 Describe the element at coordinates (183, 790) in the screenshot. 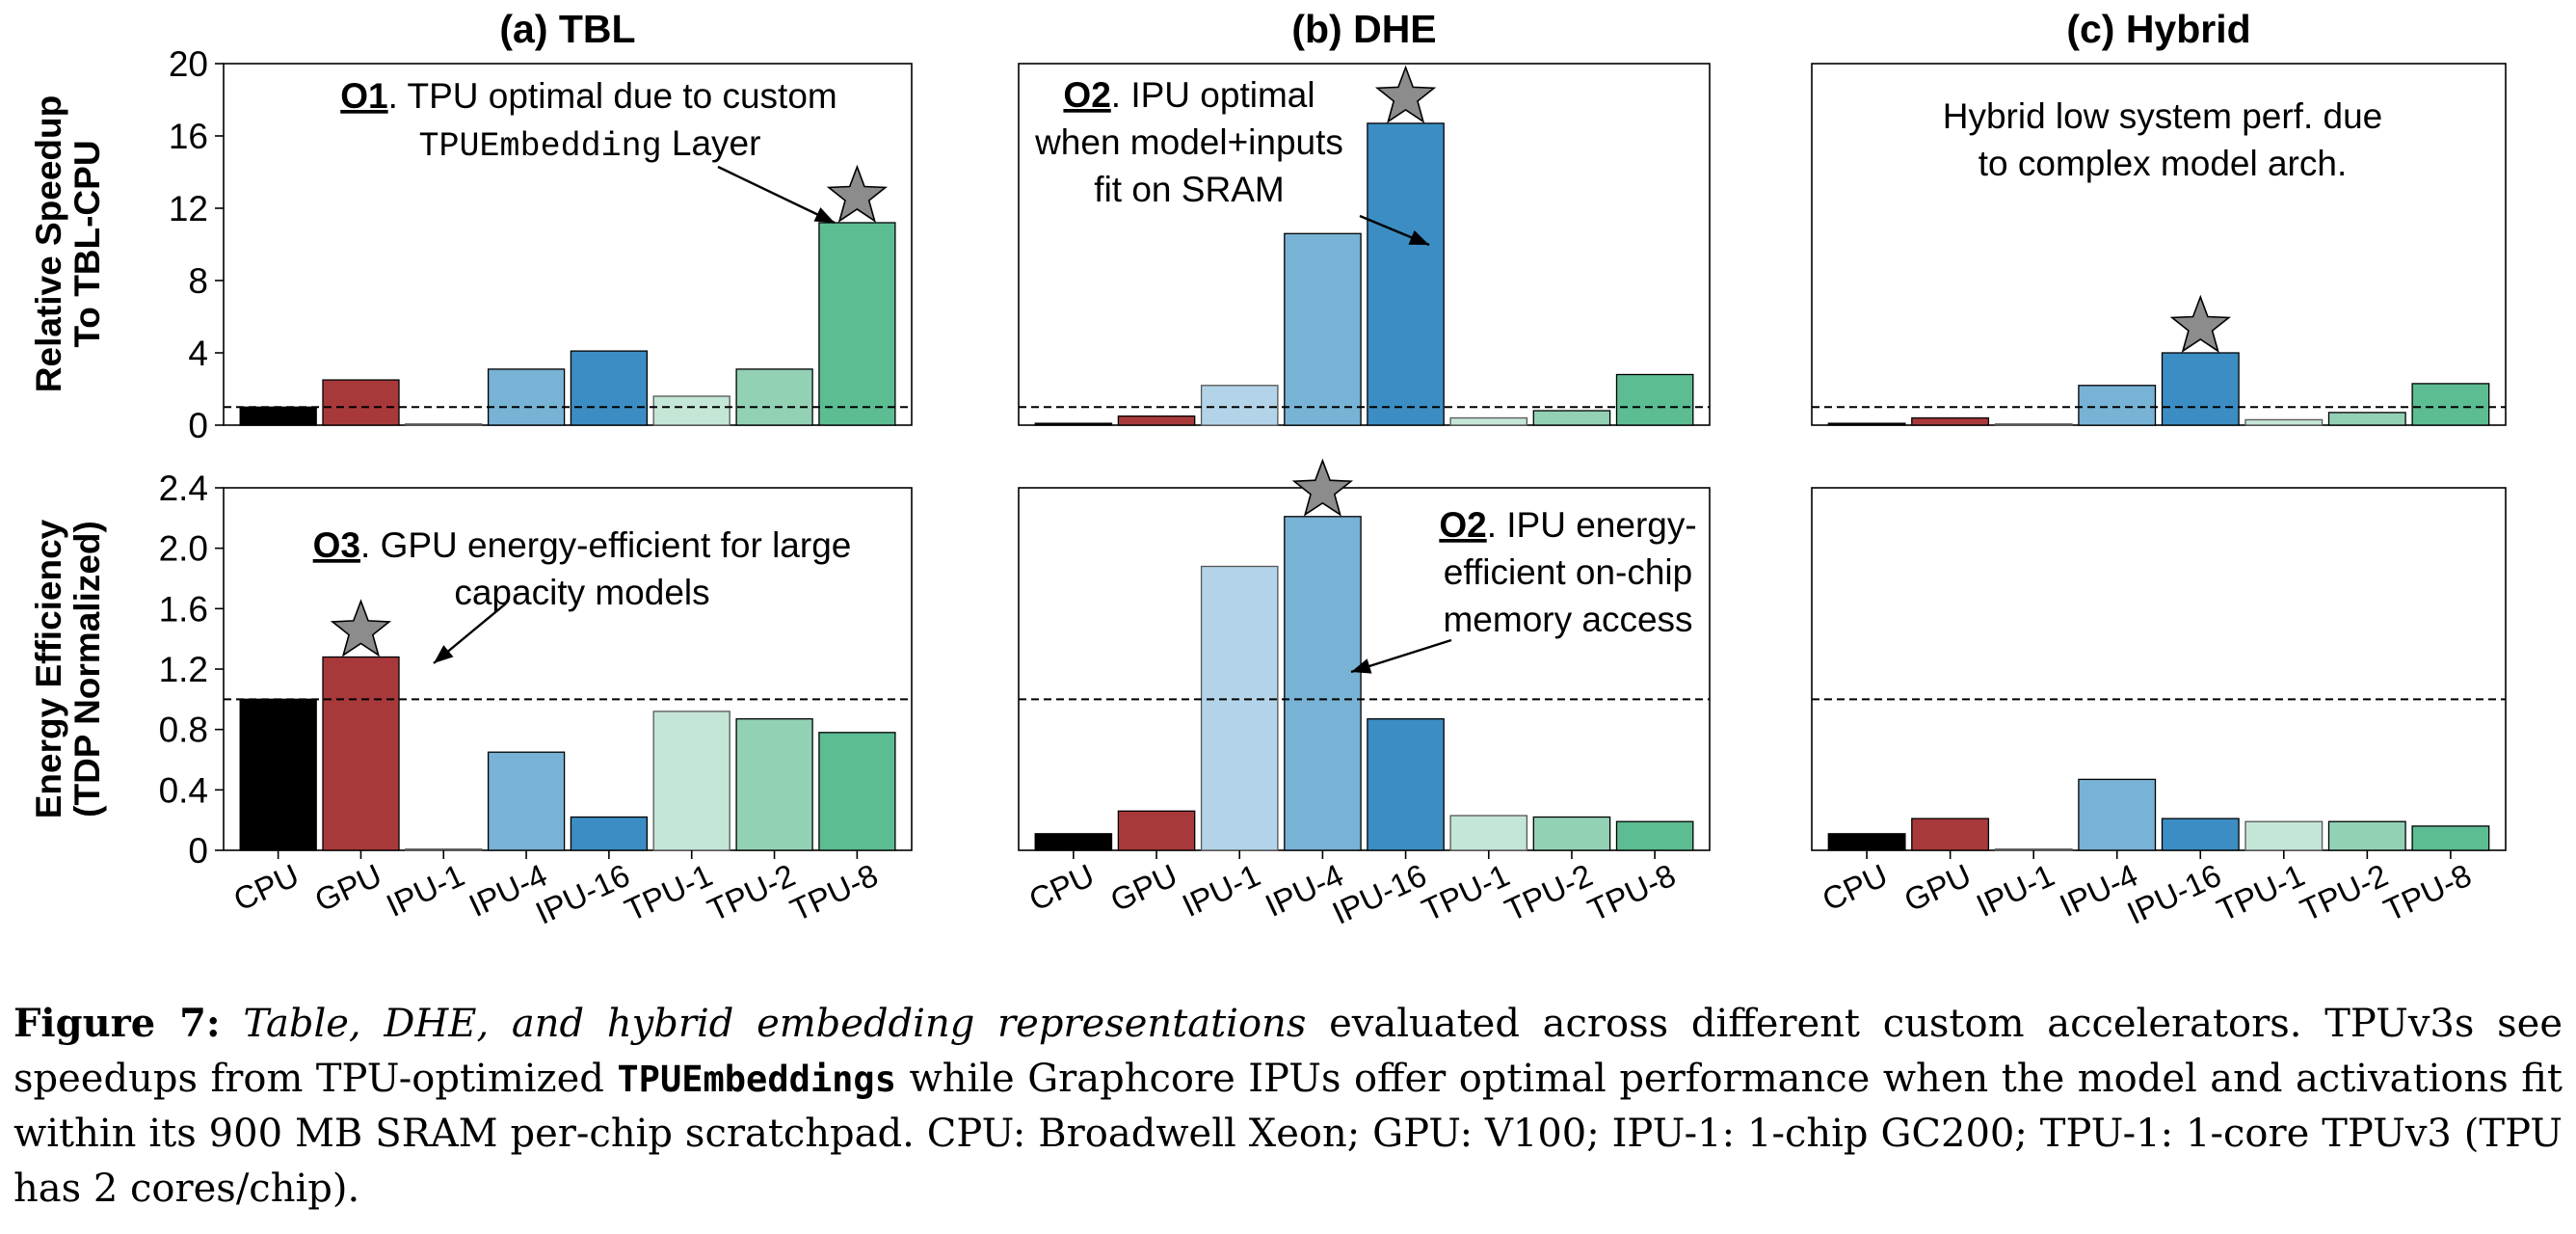

I see `y-tick-label: 0.4` at that location.